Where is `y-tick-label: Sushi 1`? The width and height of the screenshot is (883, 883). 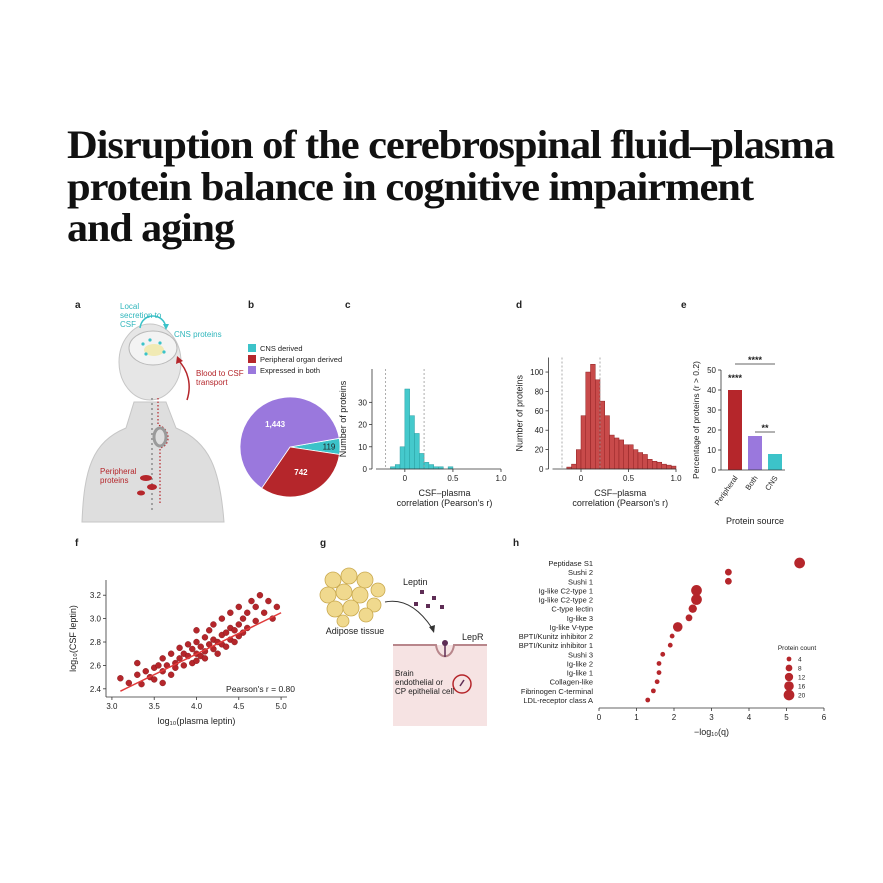 y-tick-label: Sushi 1 is located at coordinates (580, 581).